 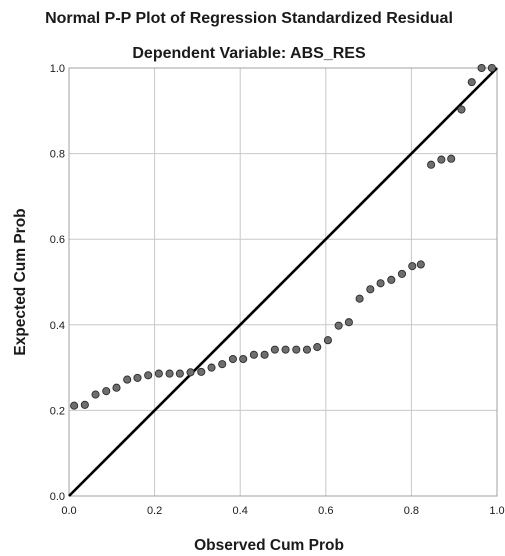 I want to click on y-axis-title: Expected Cum Prob, so click(x=20, y=281).